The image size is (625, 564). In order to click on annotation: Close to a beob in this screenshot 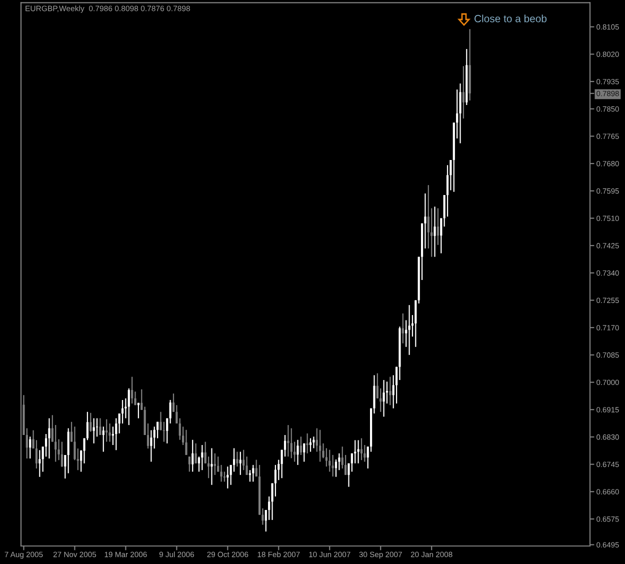, I will do `click(510, 18)`.